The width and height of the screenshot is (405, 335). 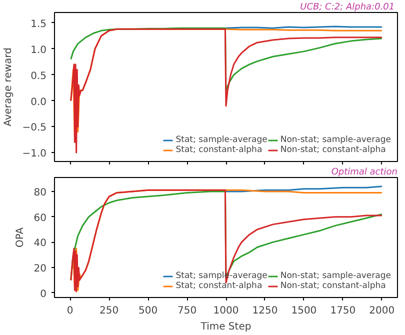 What do you see at coordinates (38, 76) in the screenshot?
I see `y-tick-label: 0.5` at bounding box center [38, 76].